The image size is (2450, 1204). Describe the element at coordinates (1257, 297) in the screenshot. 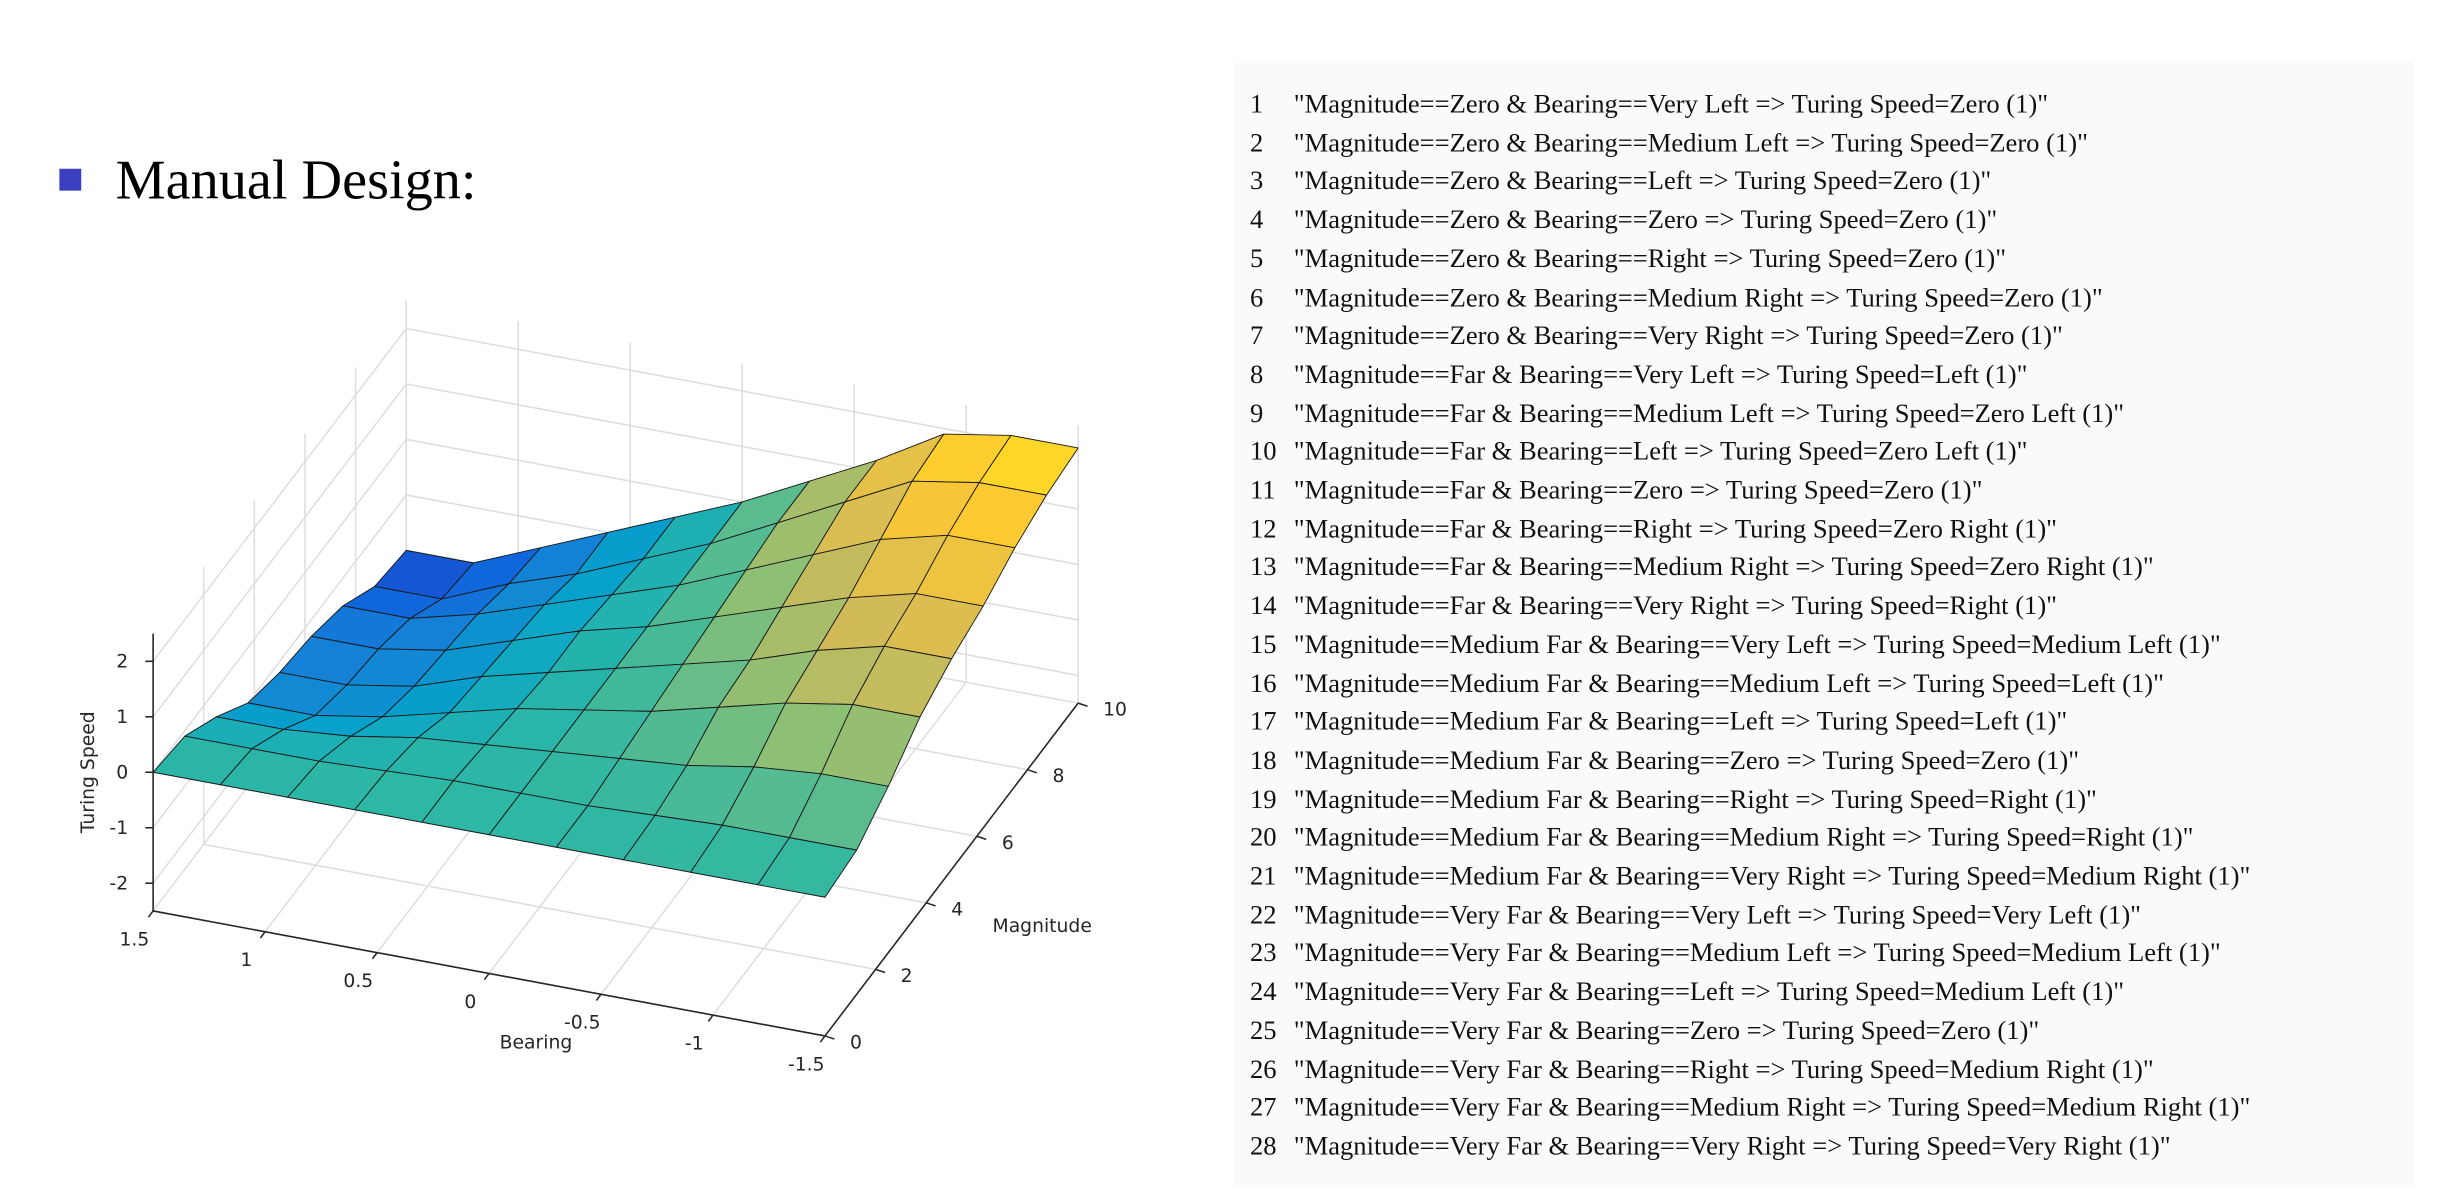

I see `rule-number: 6` at that location.